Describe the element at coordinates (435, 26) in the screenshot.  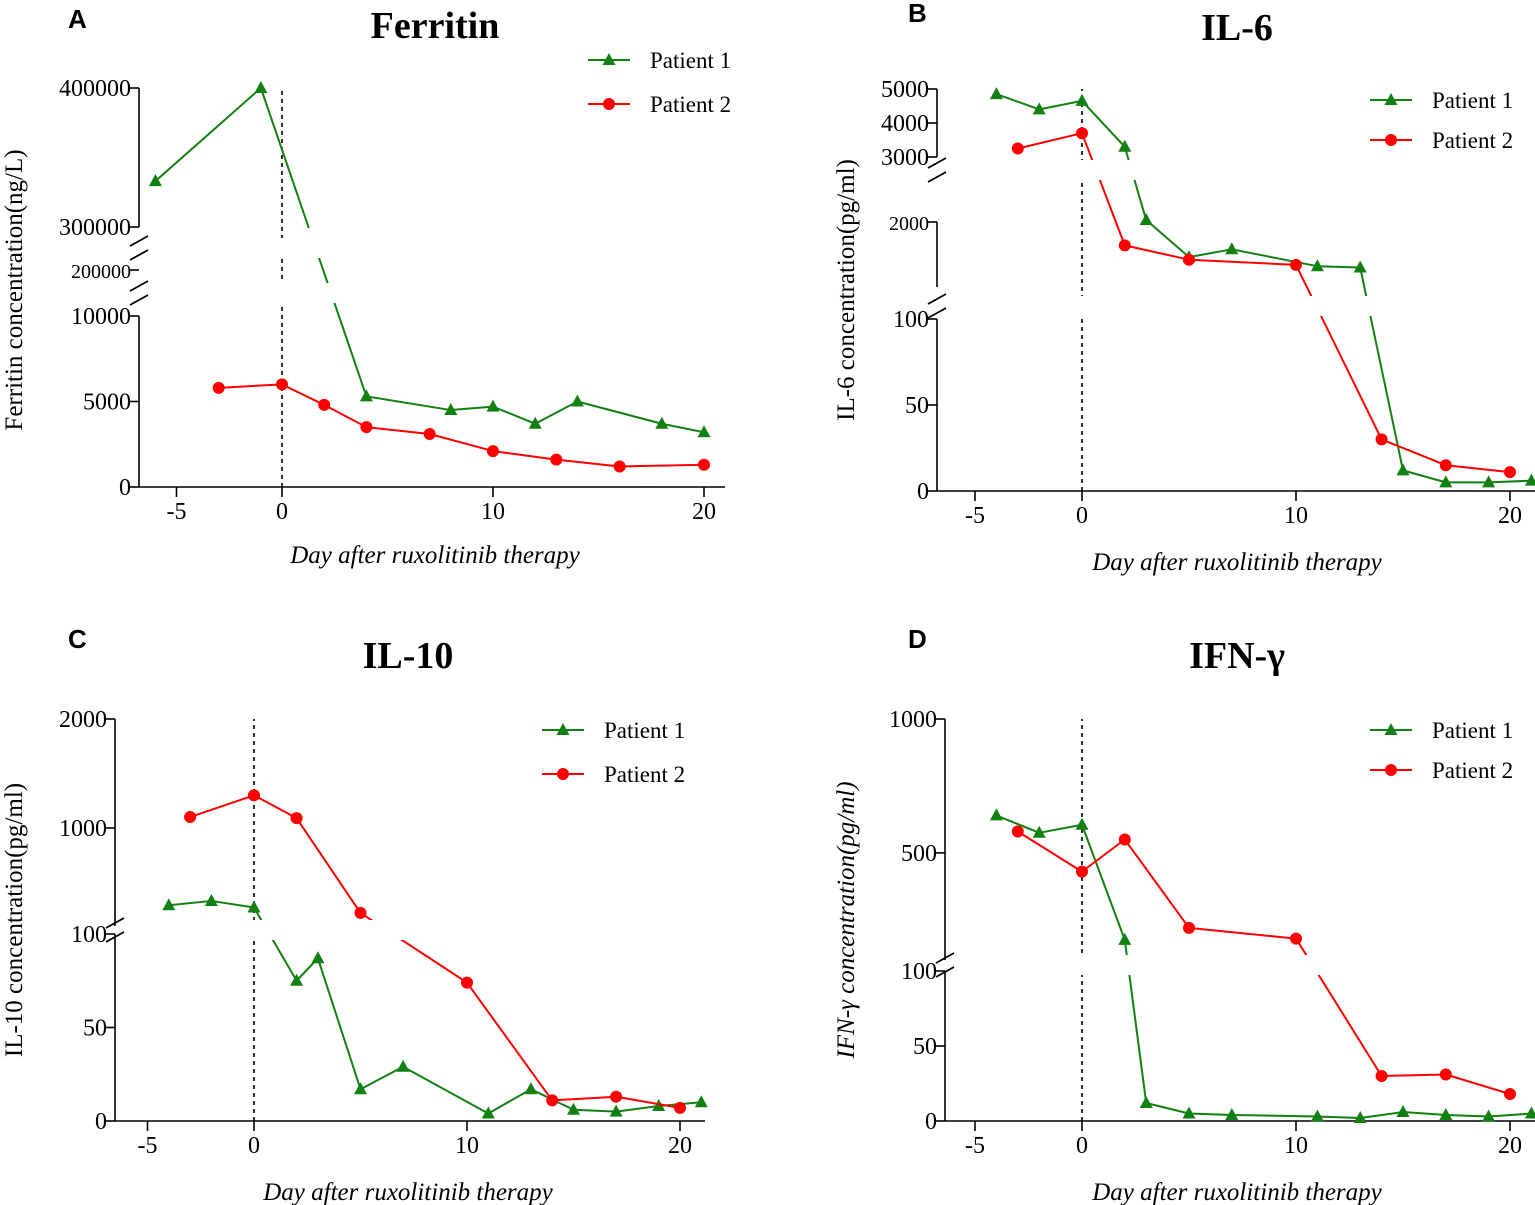
I see `chart-title: Ferritin` at that location.